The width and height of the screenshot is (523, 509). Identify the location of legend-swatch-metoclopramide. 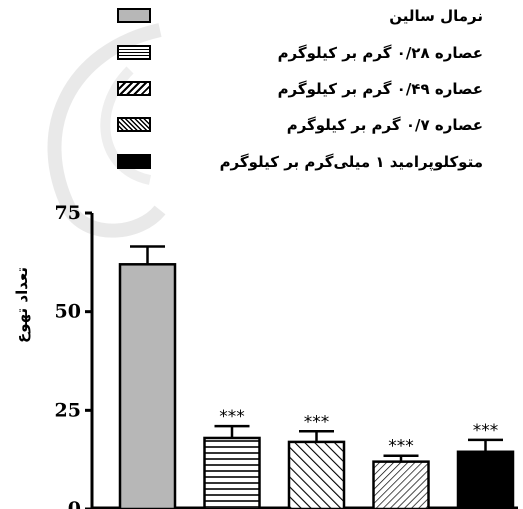
(134, 161).